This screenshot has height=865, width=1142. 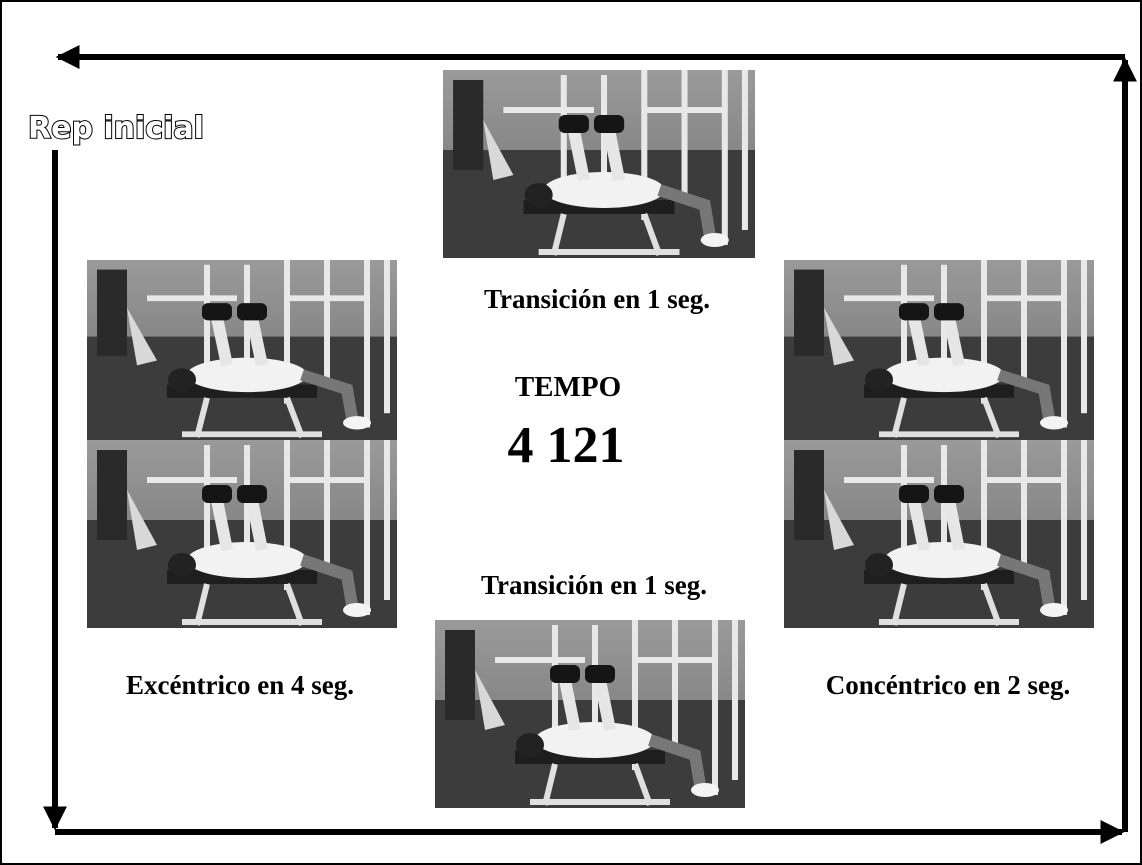 I want to click on tempo-title: TEMPO, so click(x=568, y=387).